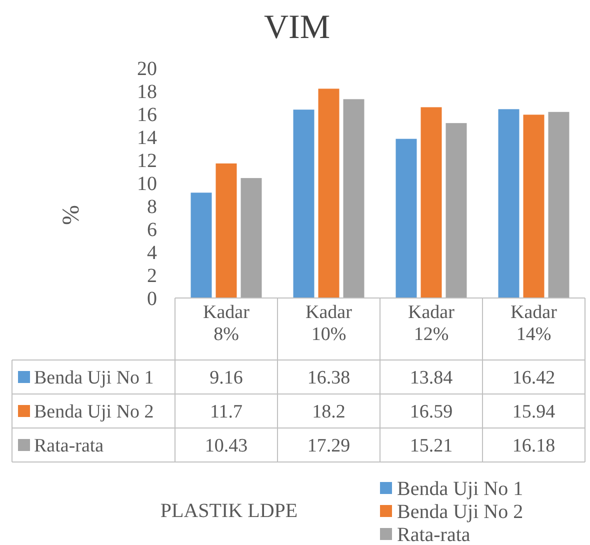  What do you see at coordinates (147, 115) in the screenshot?
I see `y-tick-label: 16` at bounding box center [147, 115].